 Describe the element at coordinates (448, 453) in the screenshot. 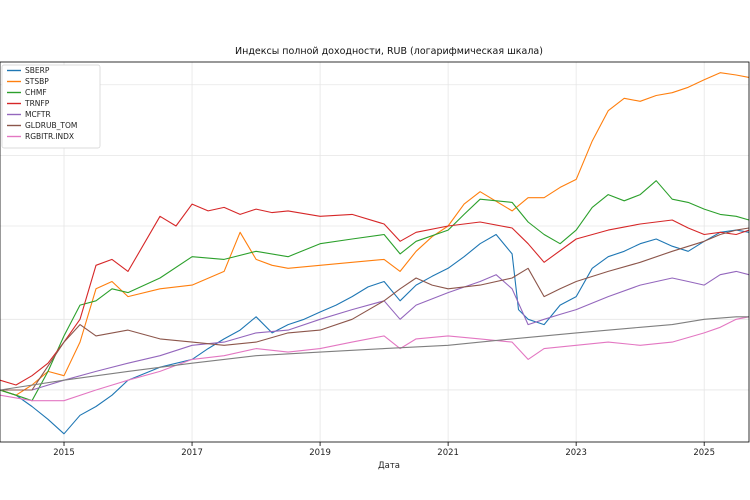

I see `x-tick-label: 2021` at that location.